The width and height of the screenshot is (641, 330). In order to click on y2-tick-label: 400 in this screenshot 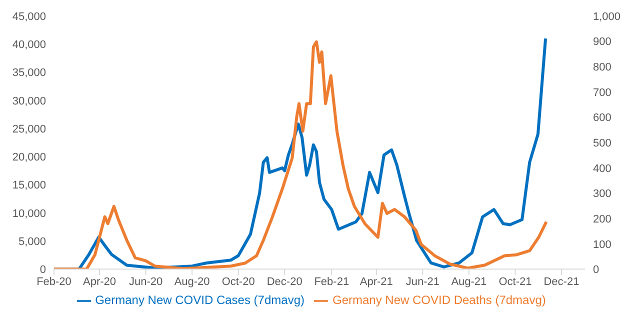, I will do `click(602, 168)`.